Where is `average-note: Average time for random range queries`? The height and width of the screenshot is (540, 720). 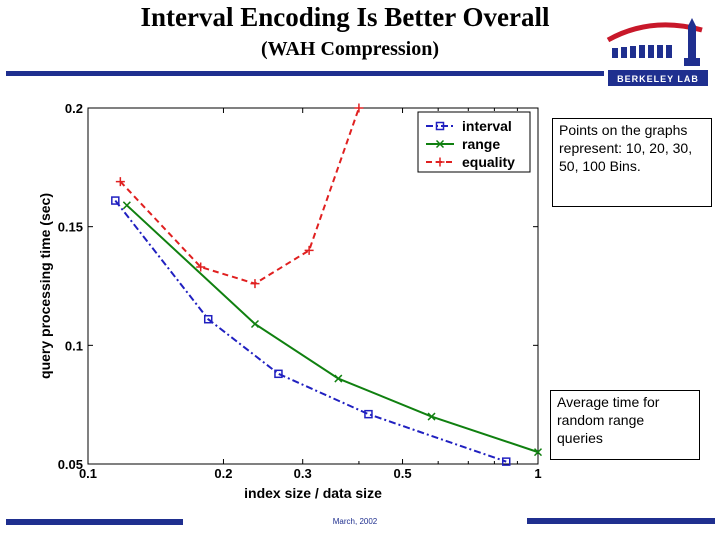 average-note: Average time for random range queries is located at coordinates (625, 425).